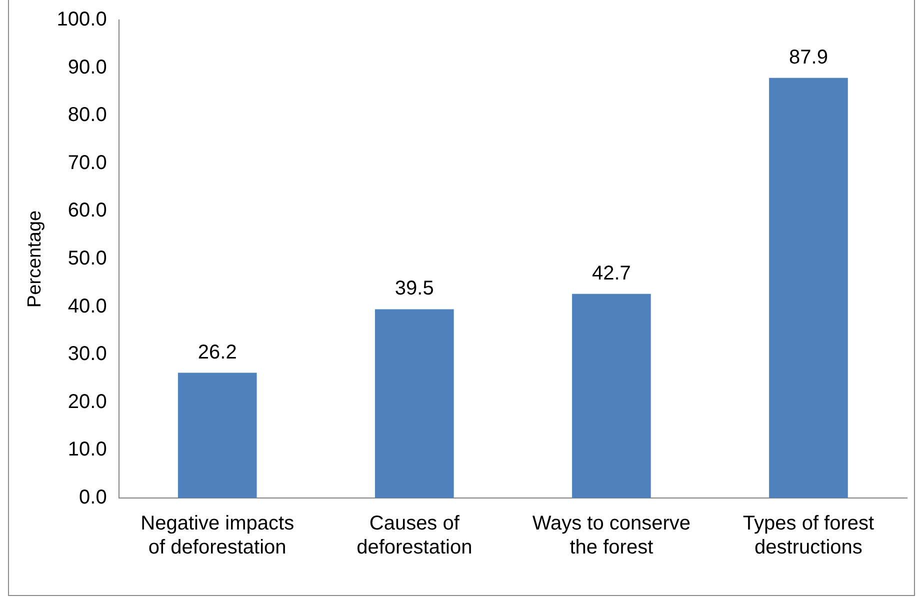 This screenshot has height=599, width=917. Describe the element at coordinates (81, 19) in the screenshot. I see `y-tick-label: 100.0` at that location.